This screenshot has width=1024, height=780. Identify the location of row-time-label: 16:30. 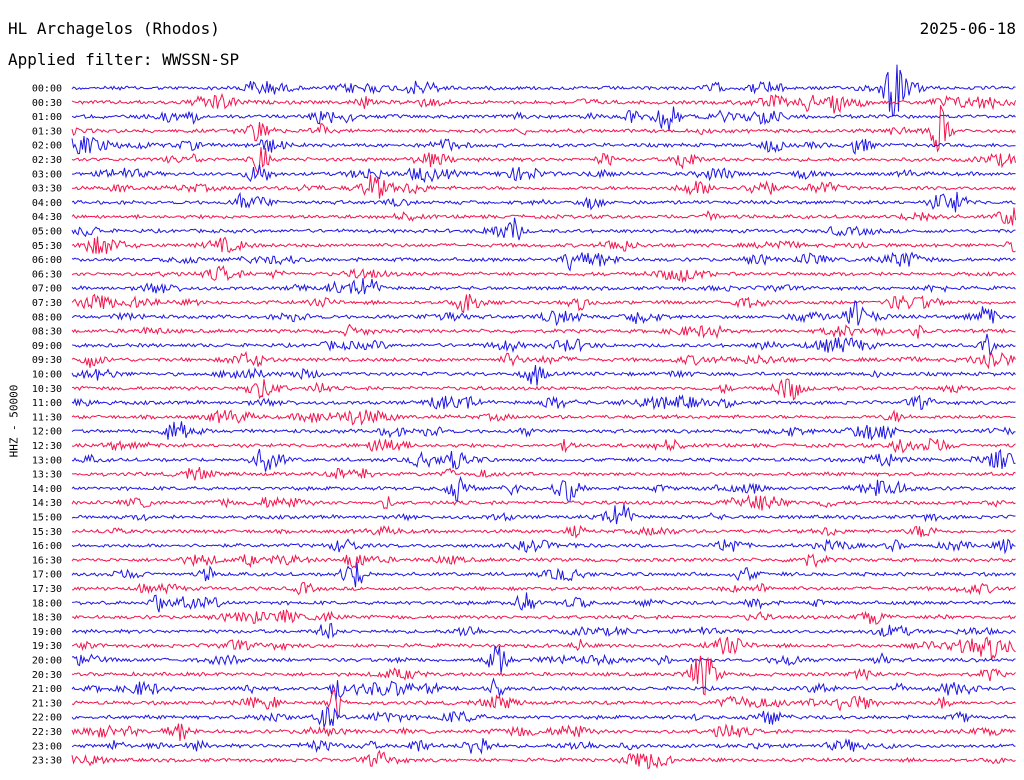
(47, 560).